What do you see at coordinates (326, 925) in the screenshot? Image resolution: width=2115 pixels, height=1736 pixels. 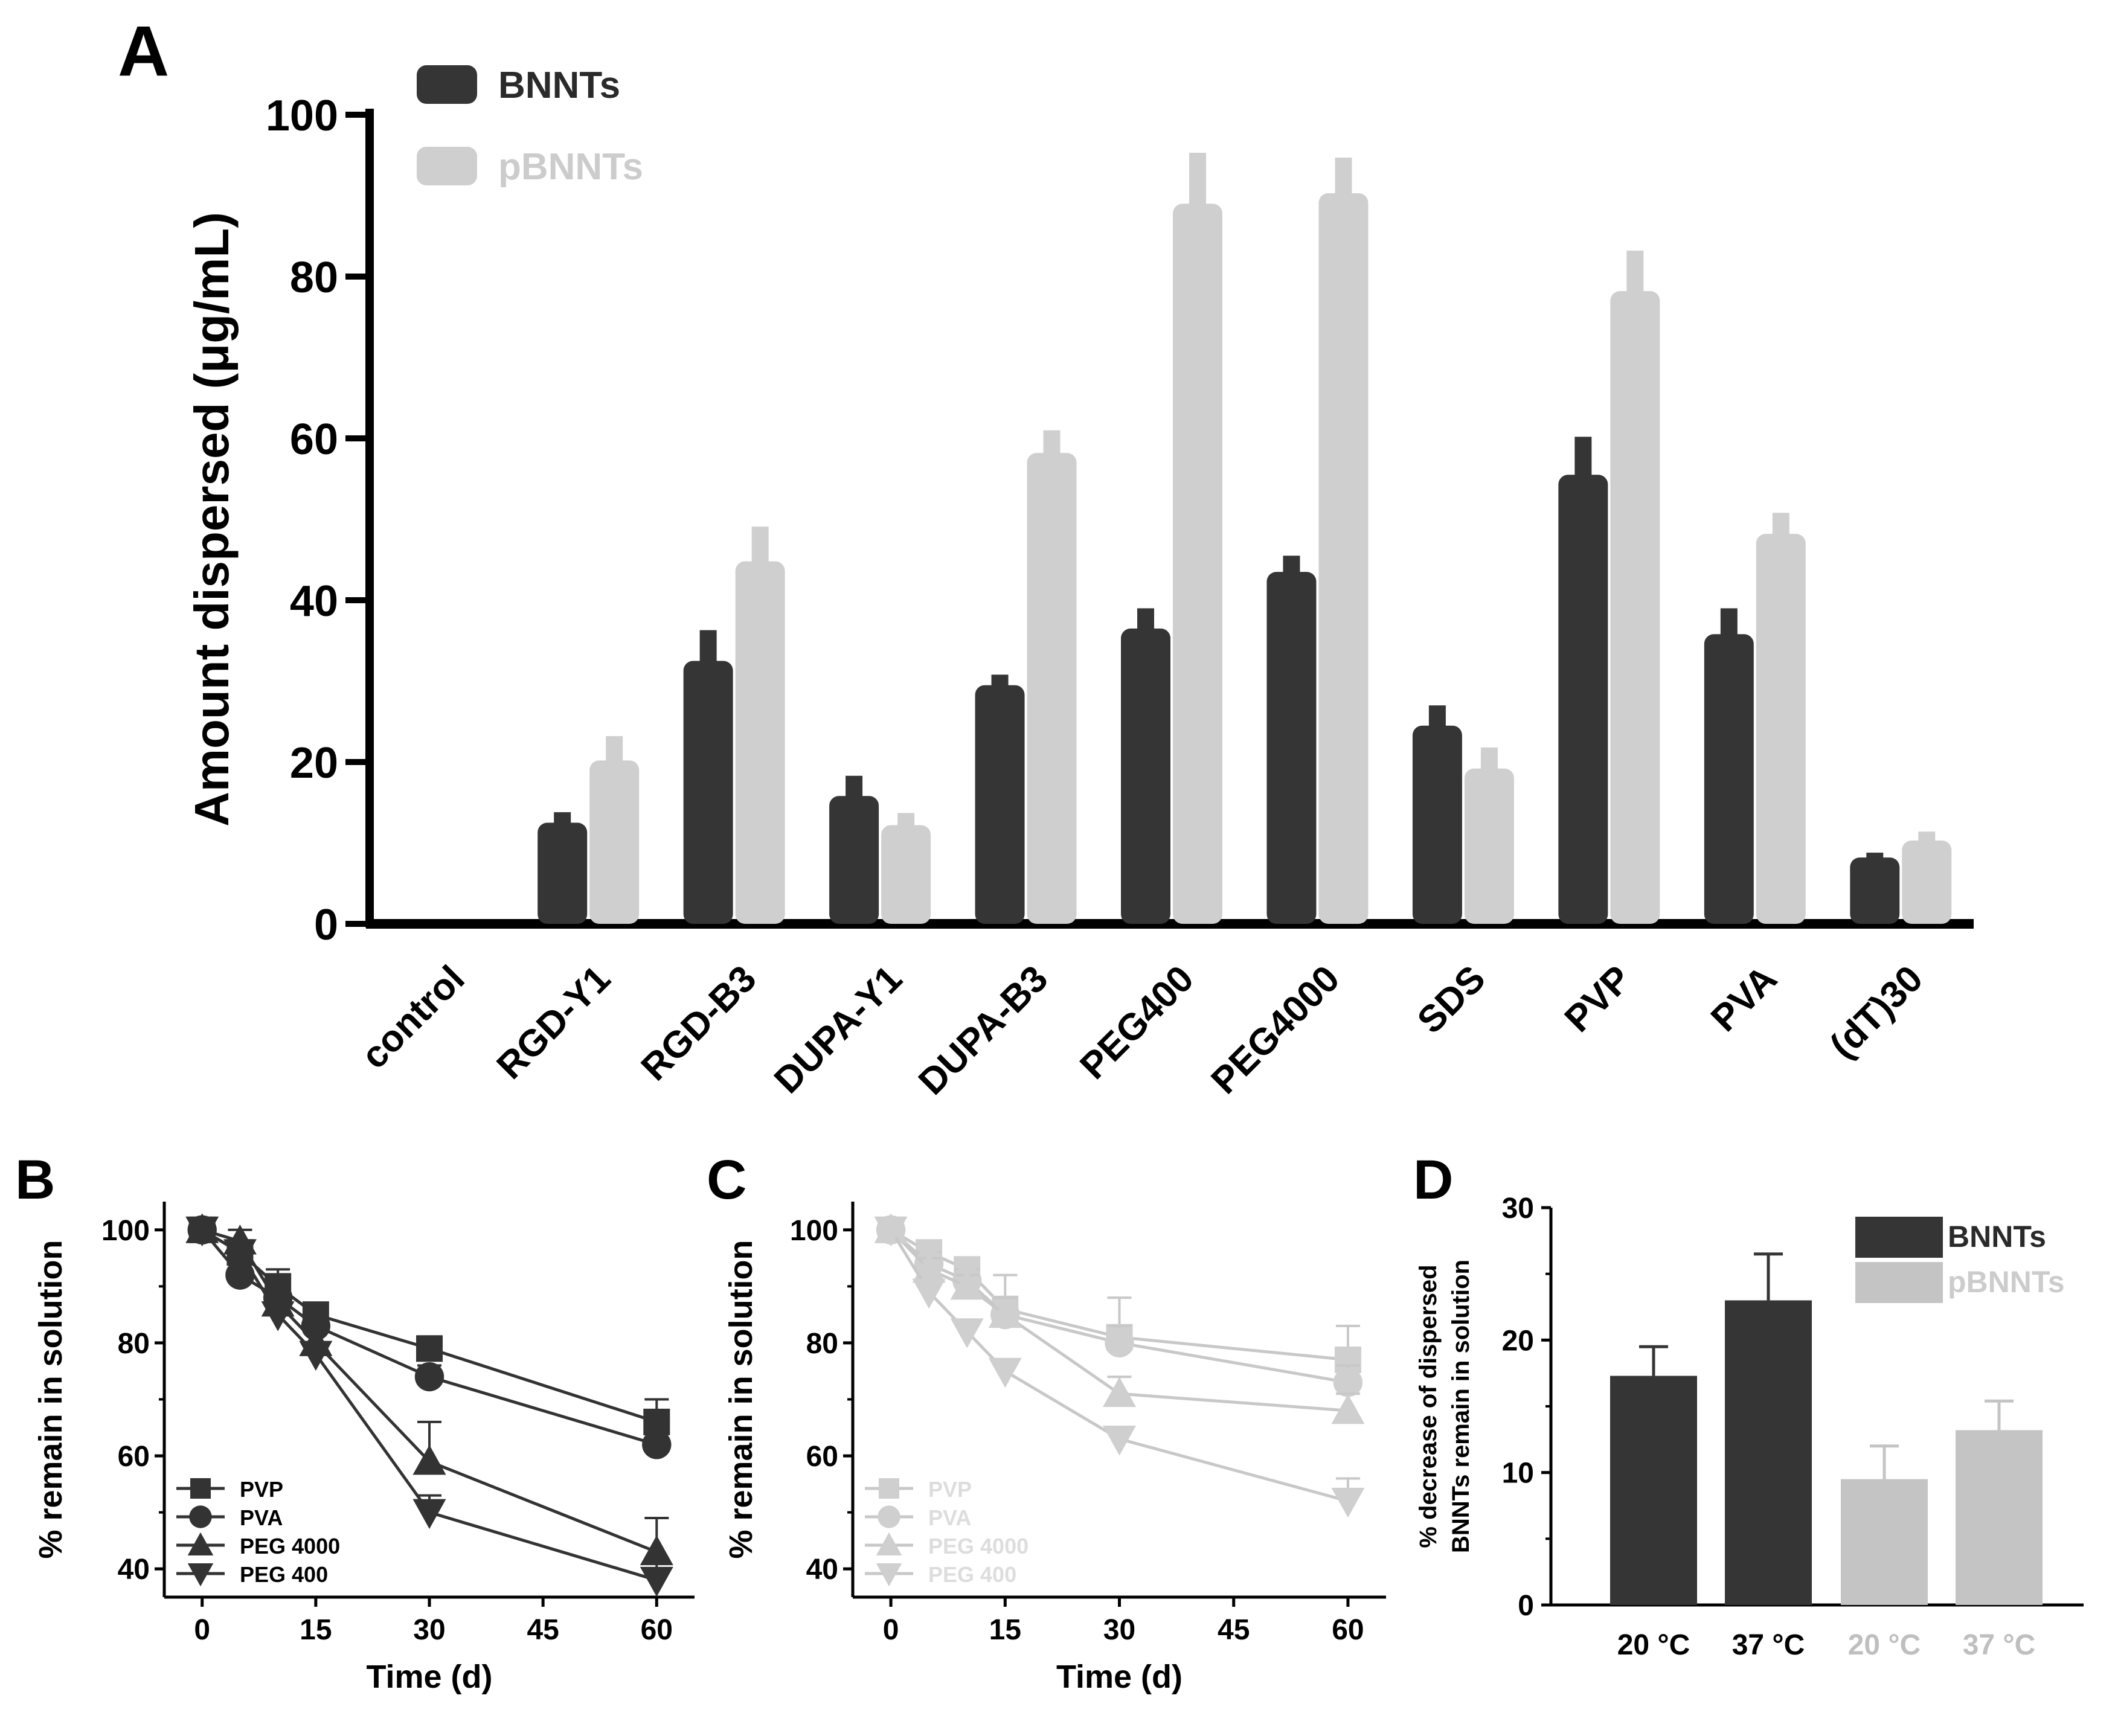 I see `y-tick-label: 0` at bounding box center [326, 925].